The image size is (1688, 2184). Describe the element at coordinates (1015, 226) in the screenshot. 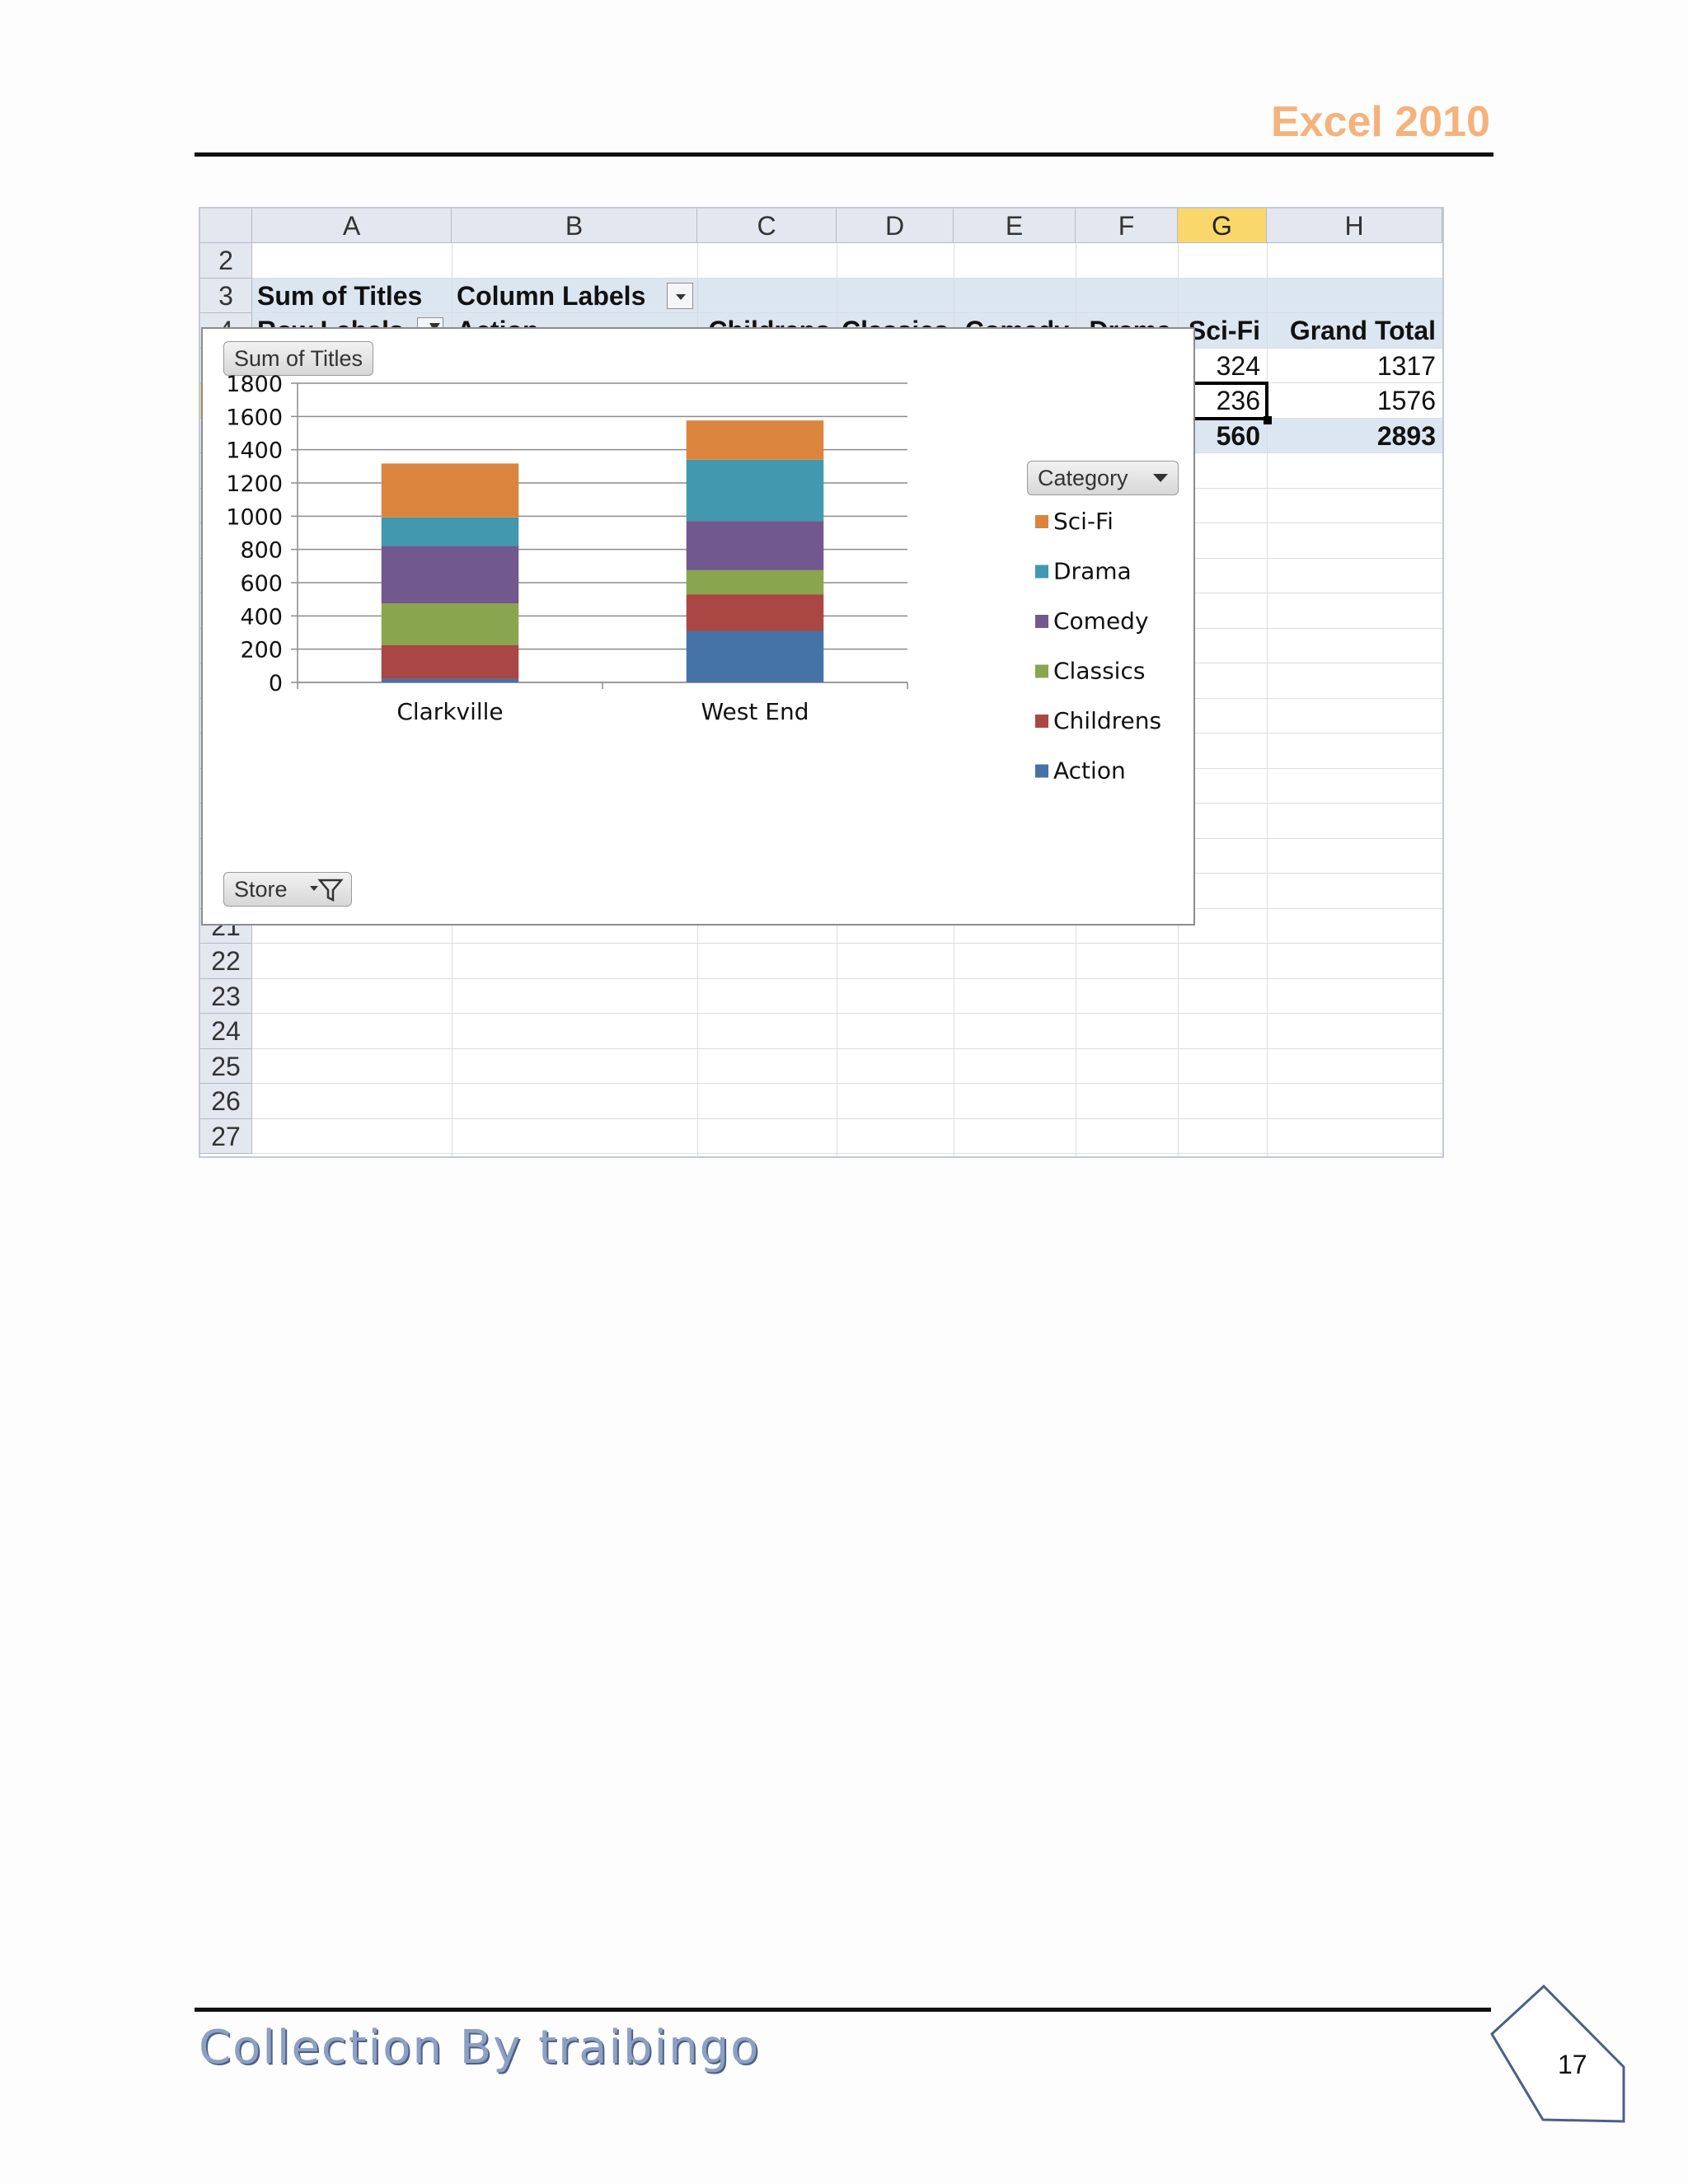

I see `column-header-e: E` at that location.